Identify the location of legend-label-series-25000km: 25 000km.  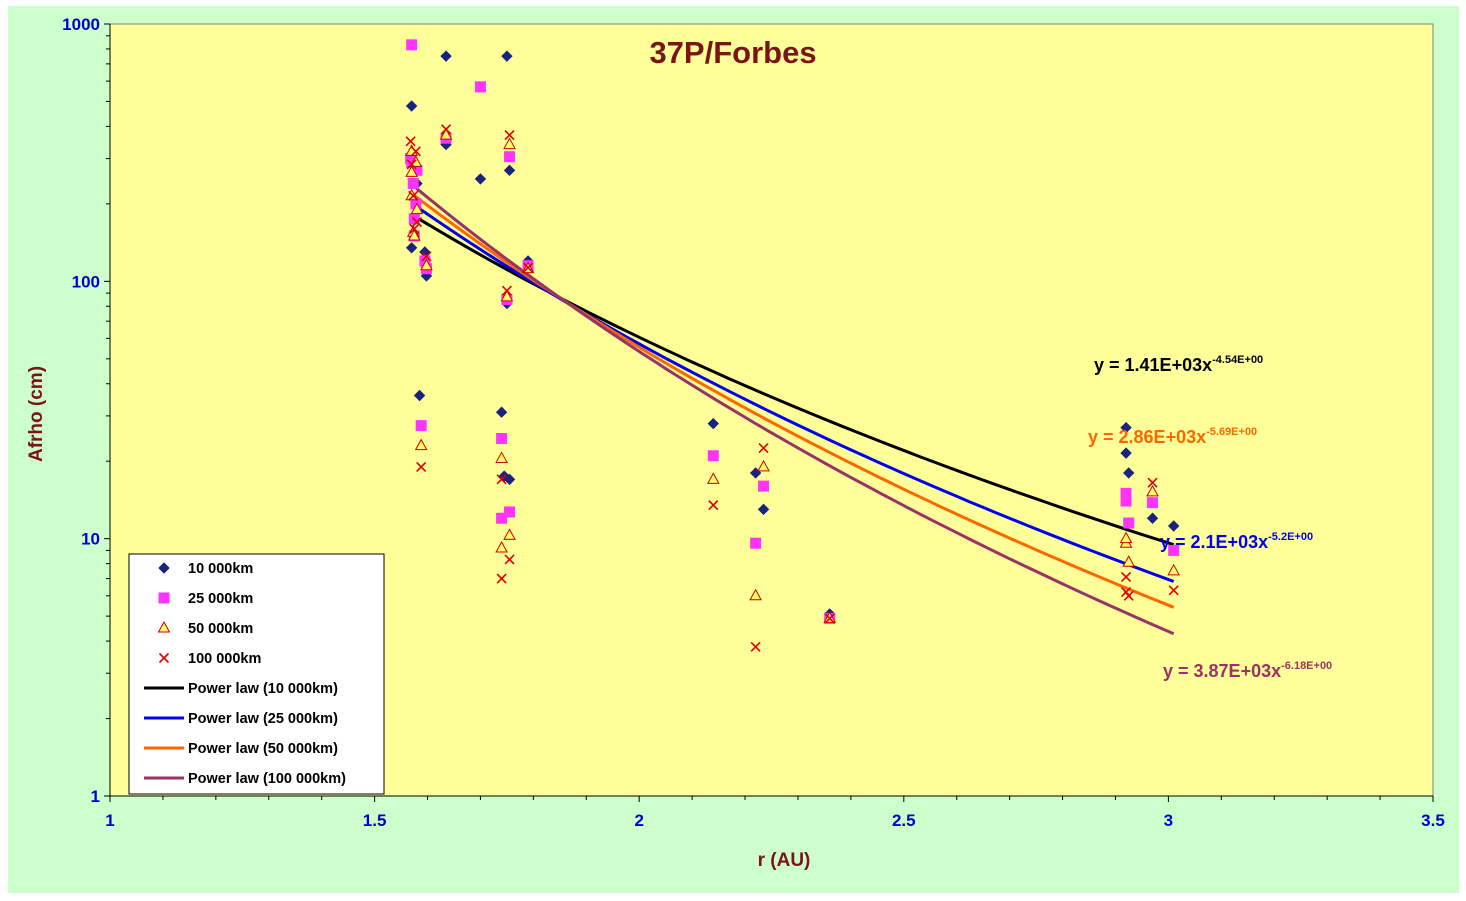
(220, 599).